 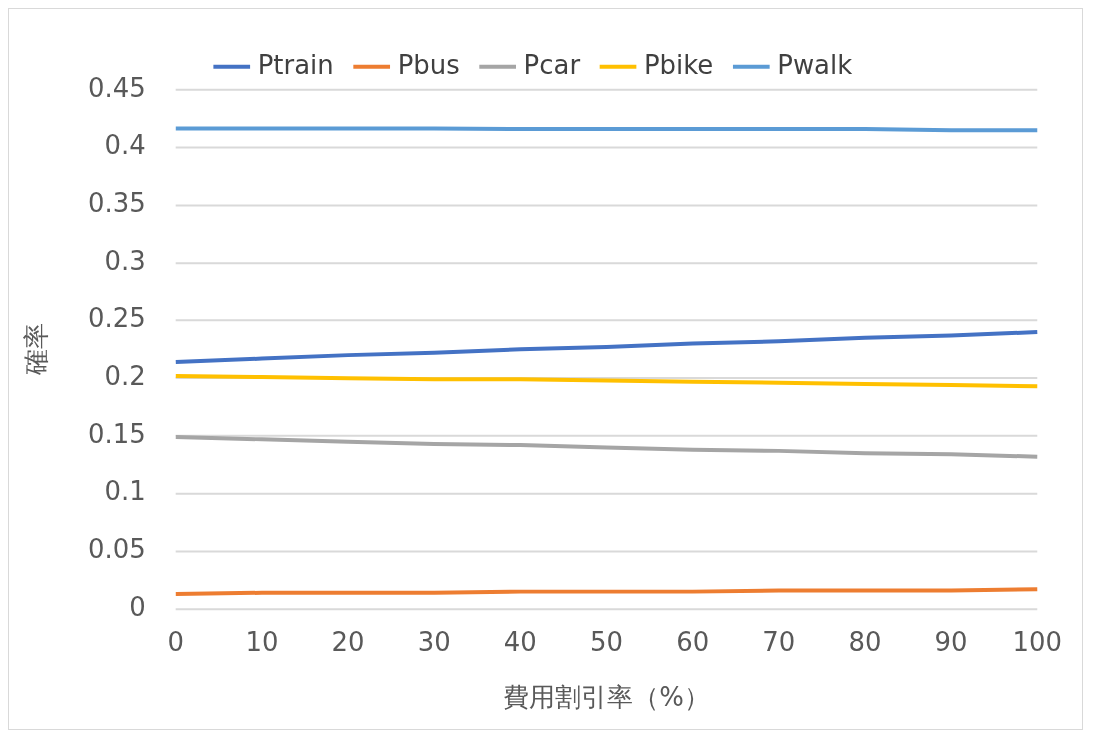 I want to click on y-tick-label: 0.35, so click(x=117, y=202).